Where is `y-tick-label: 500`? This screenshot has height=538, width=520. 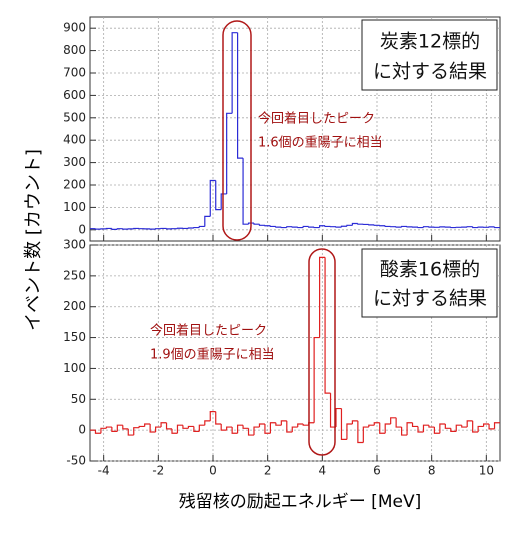
y-tick-label: 500 is located at coordinates (74, 117).